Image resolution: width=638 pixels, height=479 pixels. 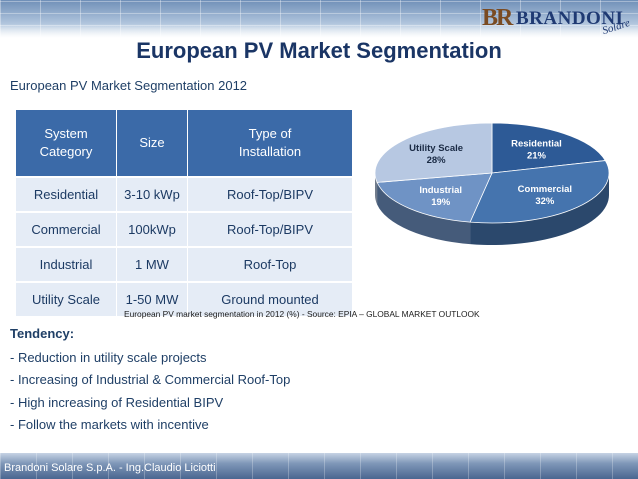 I want to click on pie-label-value: 32%, so click(x=545, y=201).